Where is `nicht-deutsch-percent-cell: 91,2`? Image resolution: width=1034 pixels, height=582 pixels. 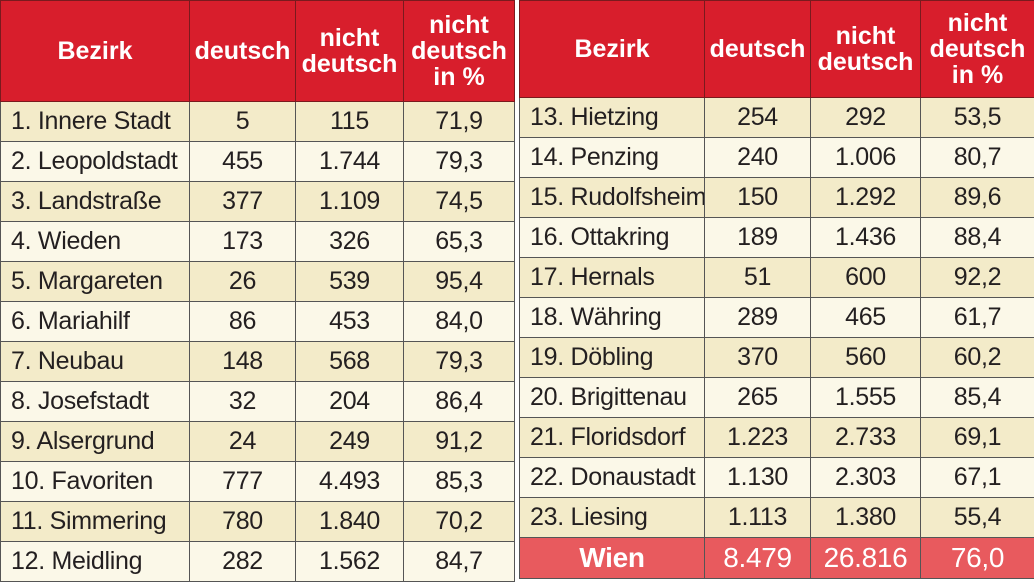
nicht-deutsch-percent-cell: 91,2 is located at coordinates (459, 441).